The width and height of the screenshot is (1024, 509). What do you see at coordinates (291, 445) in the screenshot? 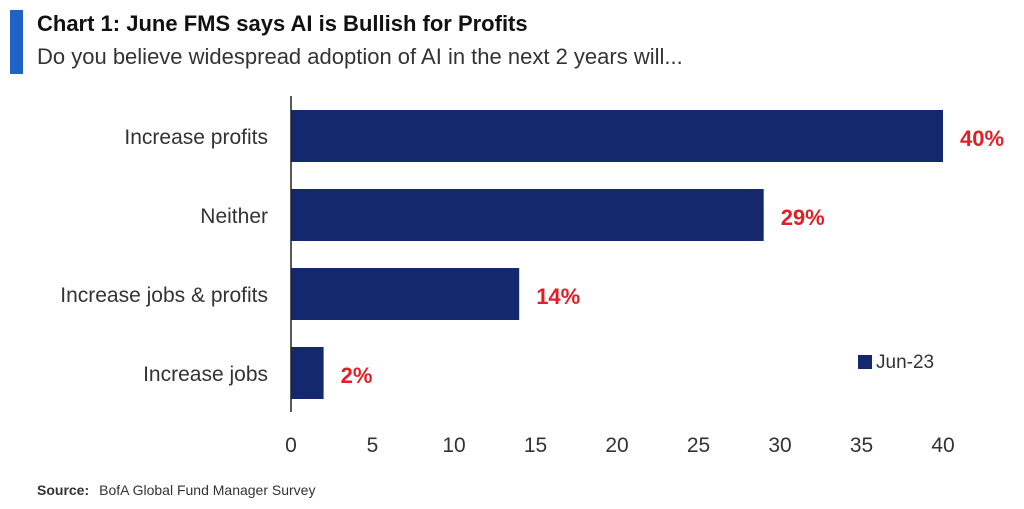
I see `x-tick-label: 0` at bounding box center [291, 445].